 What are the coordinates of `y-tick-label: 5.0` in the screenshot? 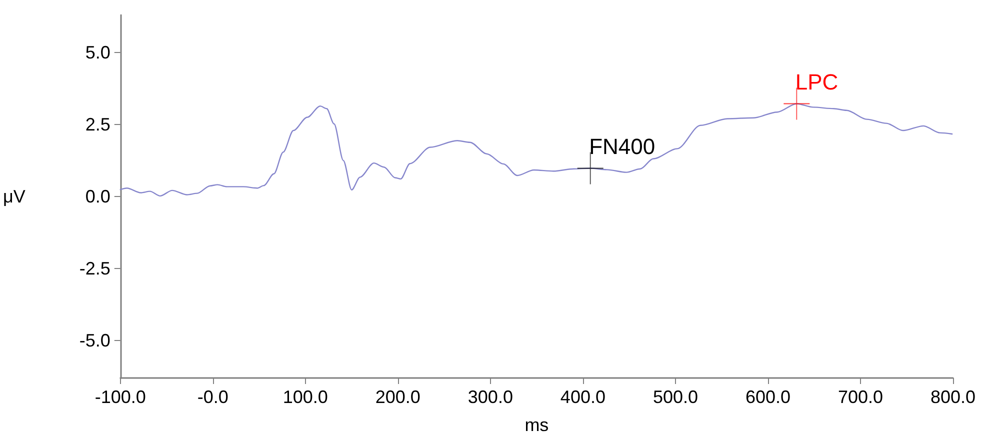 It's located at (97, 52).